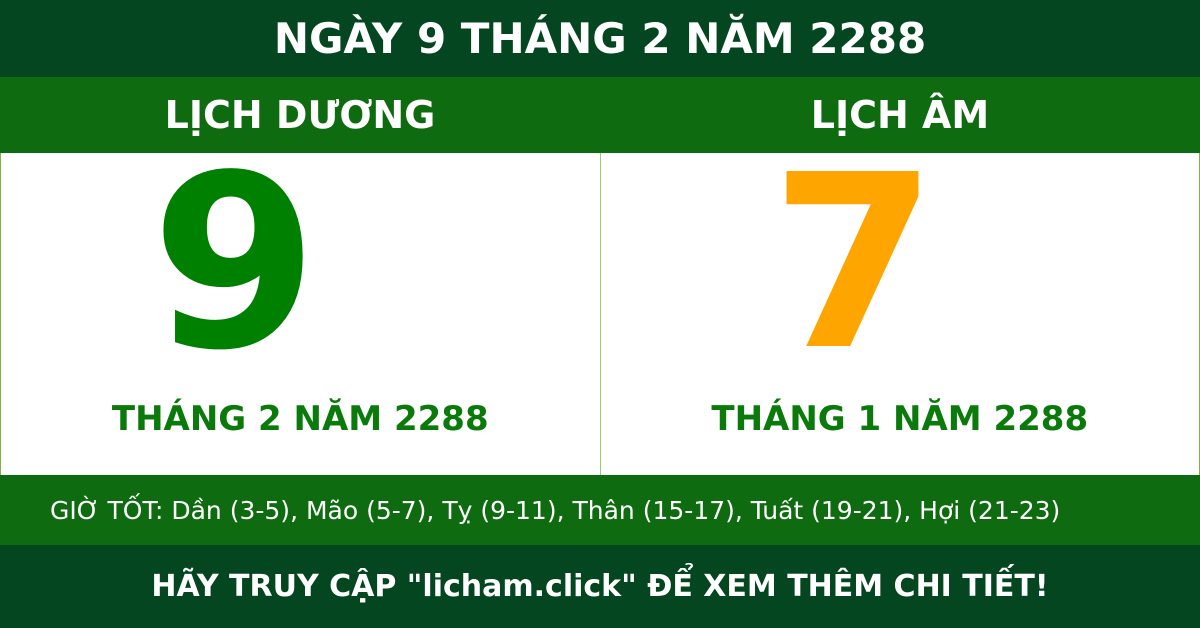 The height and width of the screenshot is (628, 1200). Describe the element at coordinates (600, 38) in the screenshot. I see `page-title: NGÀY 9 THÁNG 2 NĂM 2288` at that location.